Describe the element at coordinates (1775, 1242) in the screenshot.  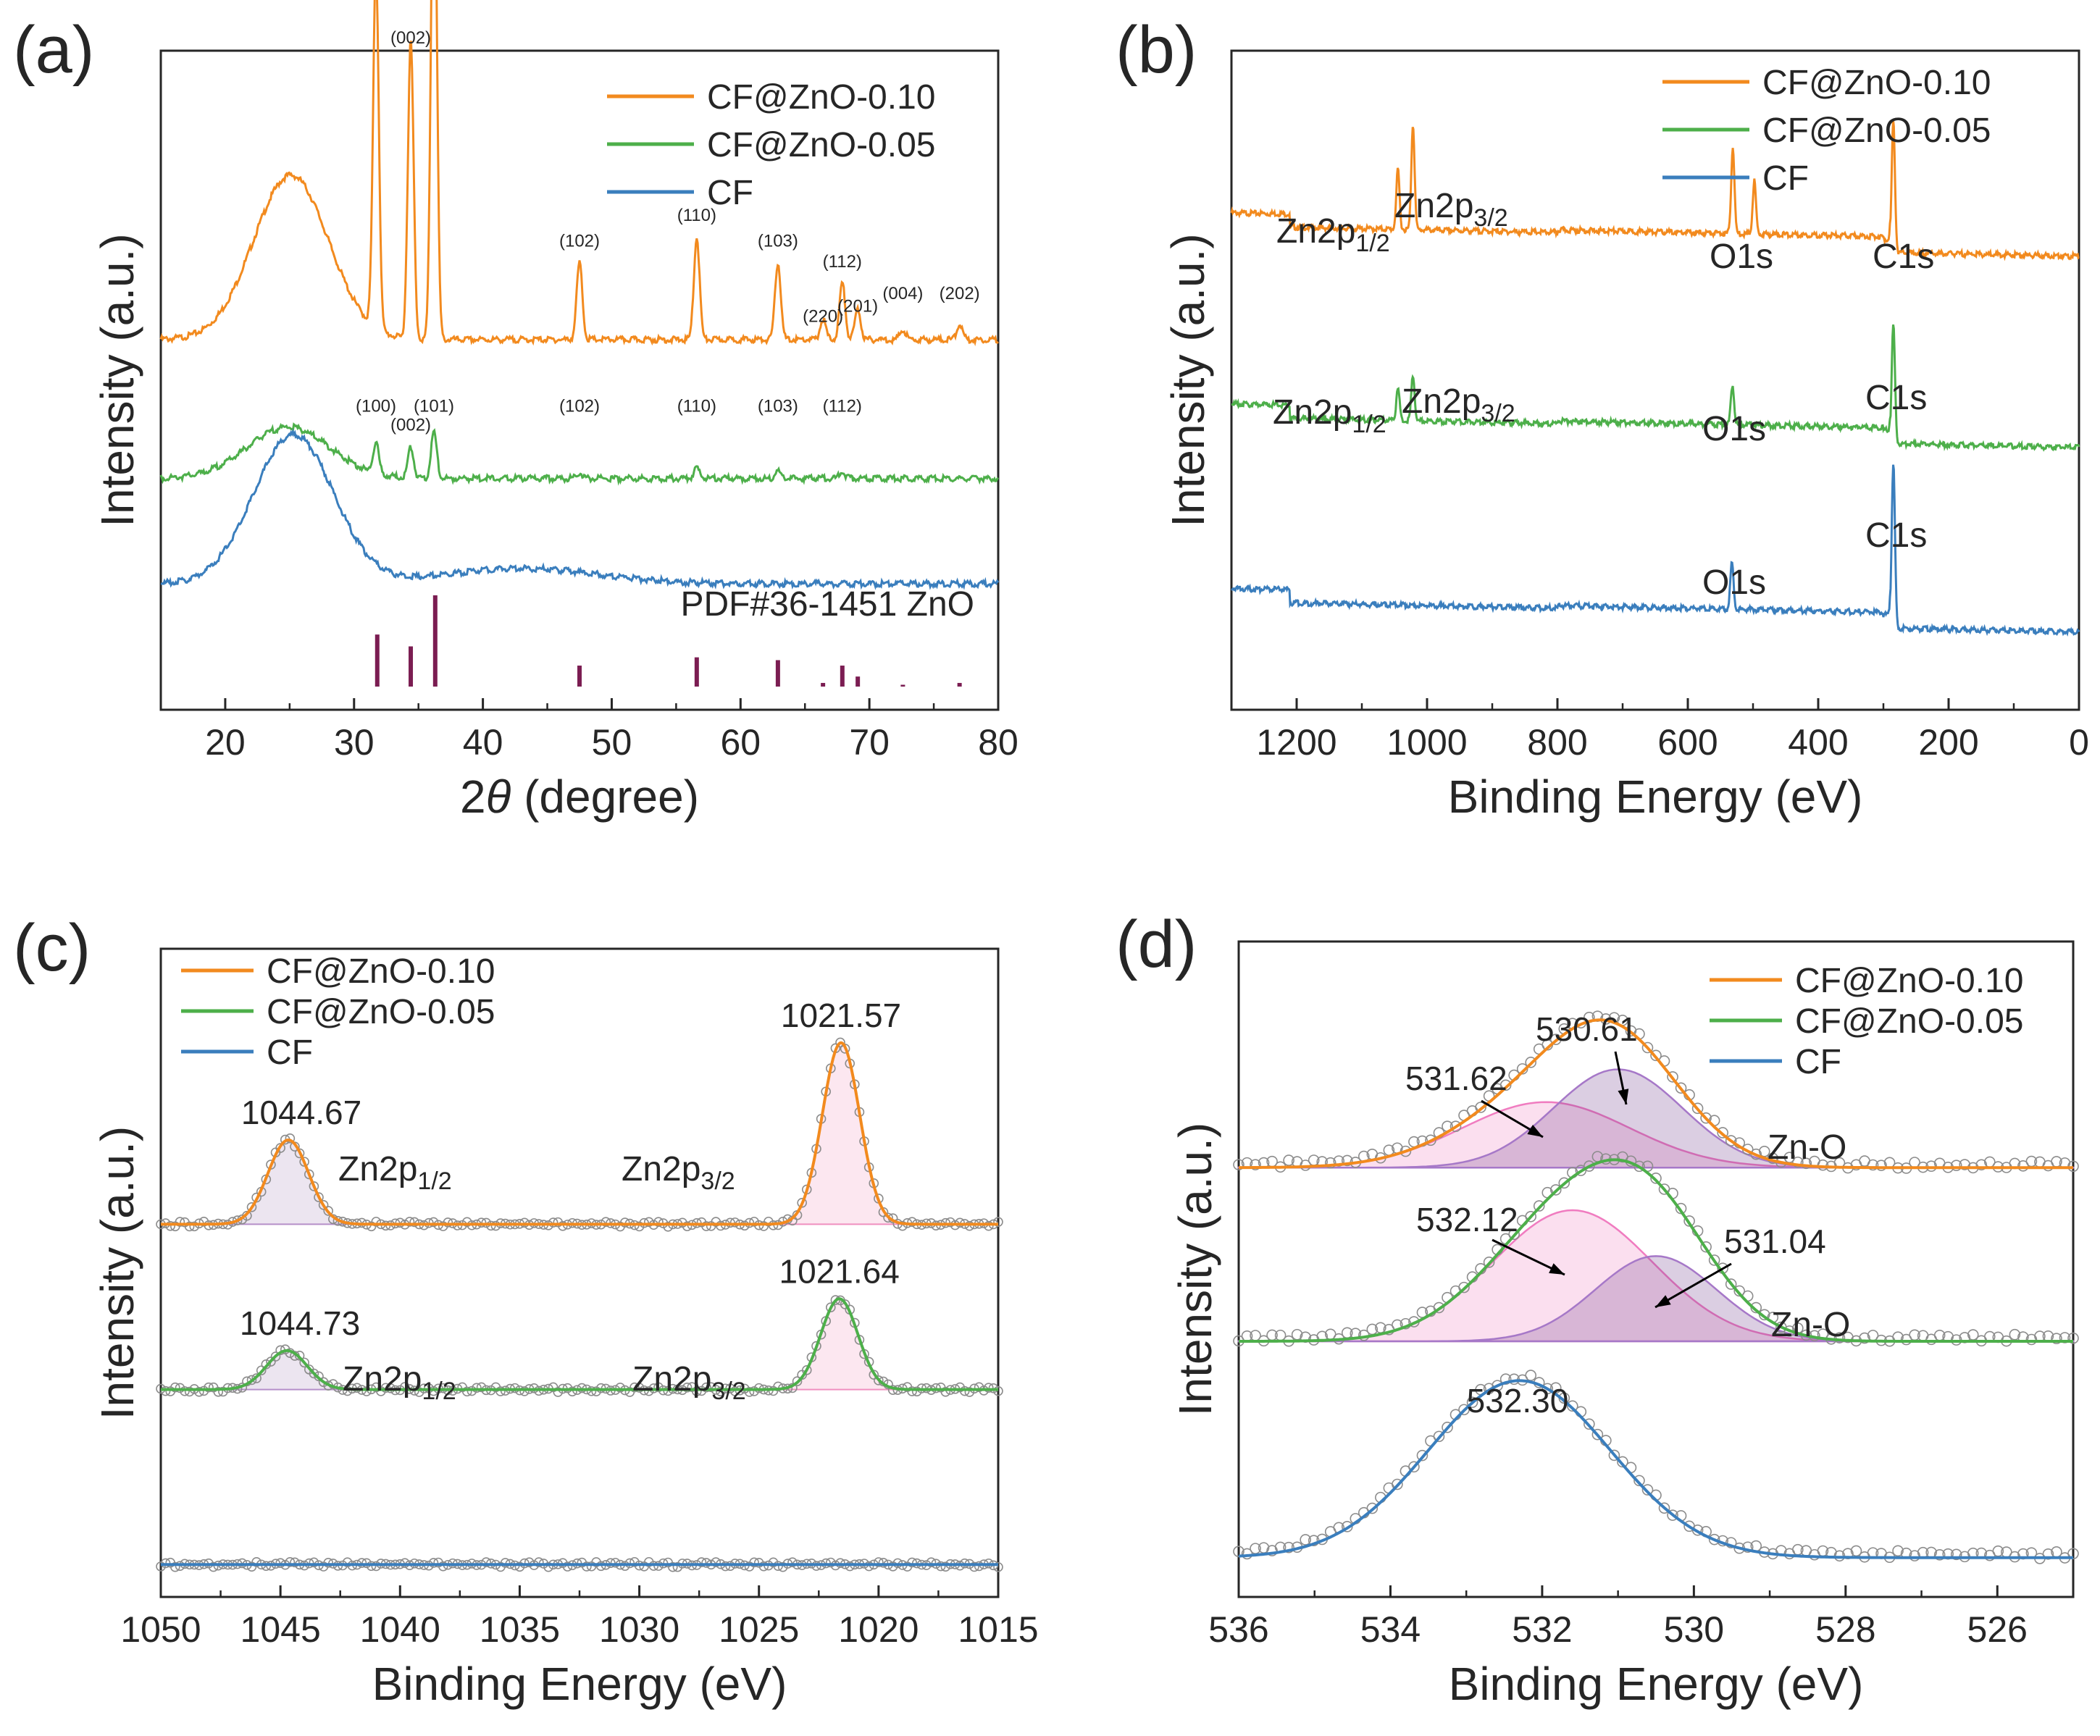
I see `peak-value-label: 531.04` at that location.